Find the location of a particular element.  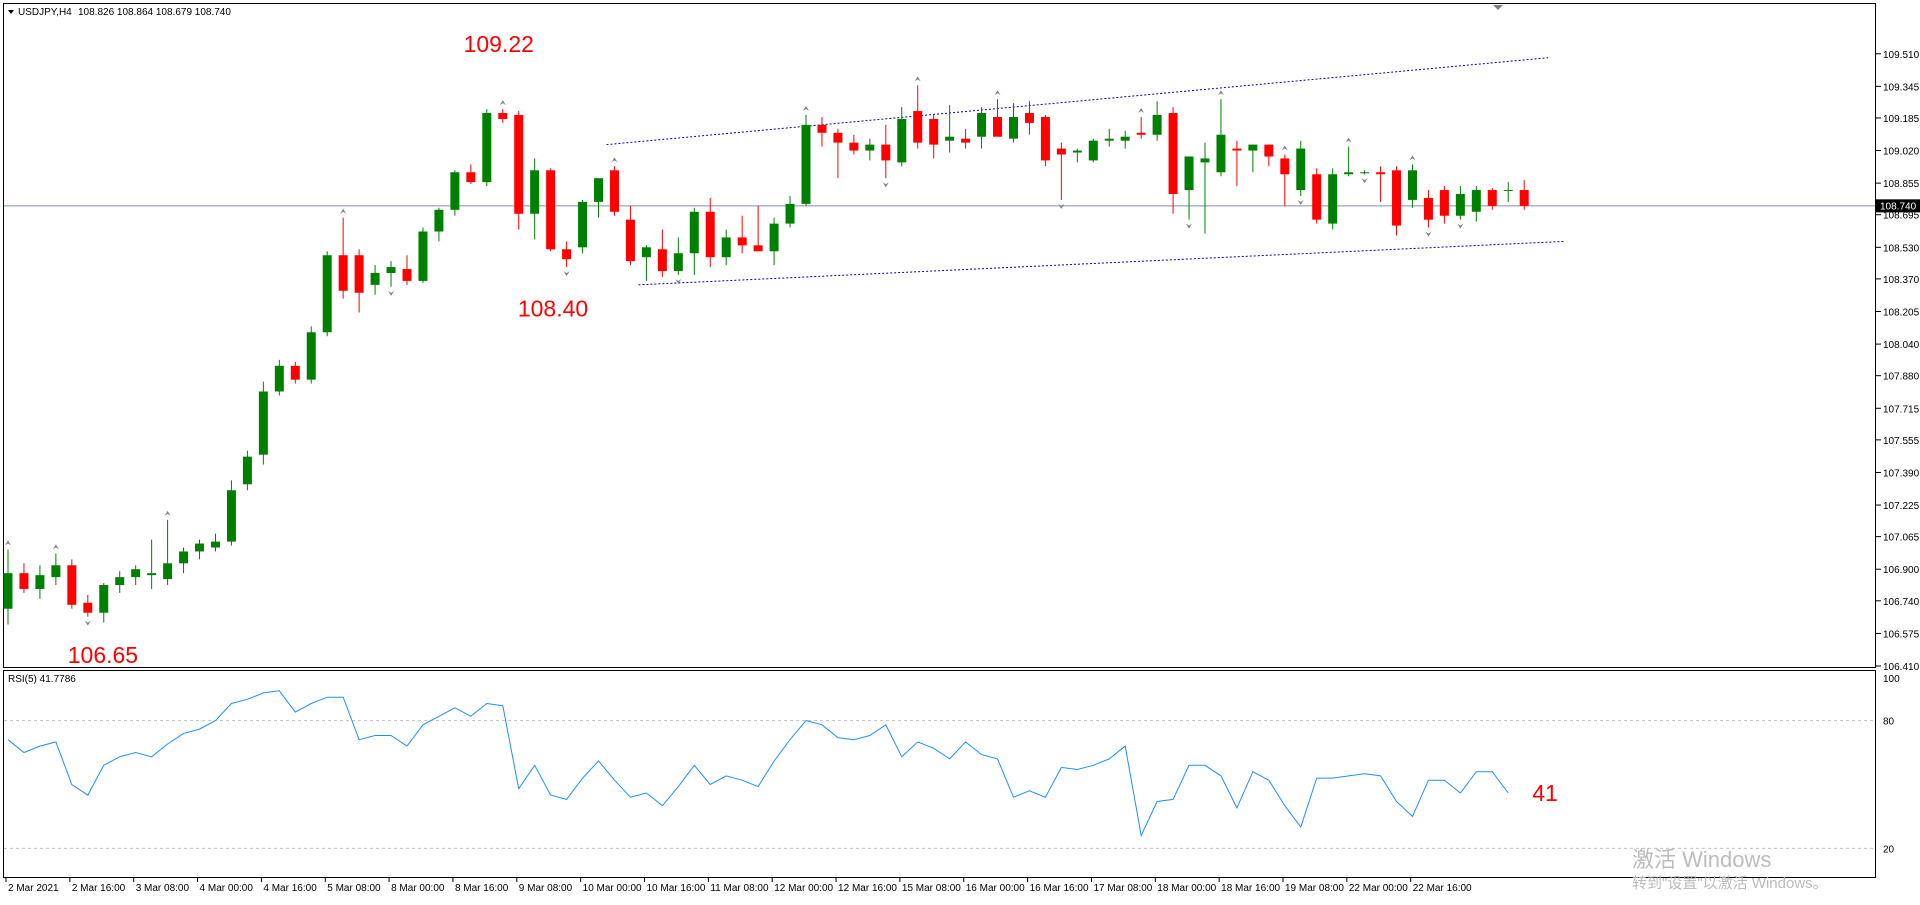

time-tick-label: 22 Mar 00:00 is located at coordinates (1378, 888).